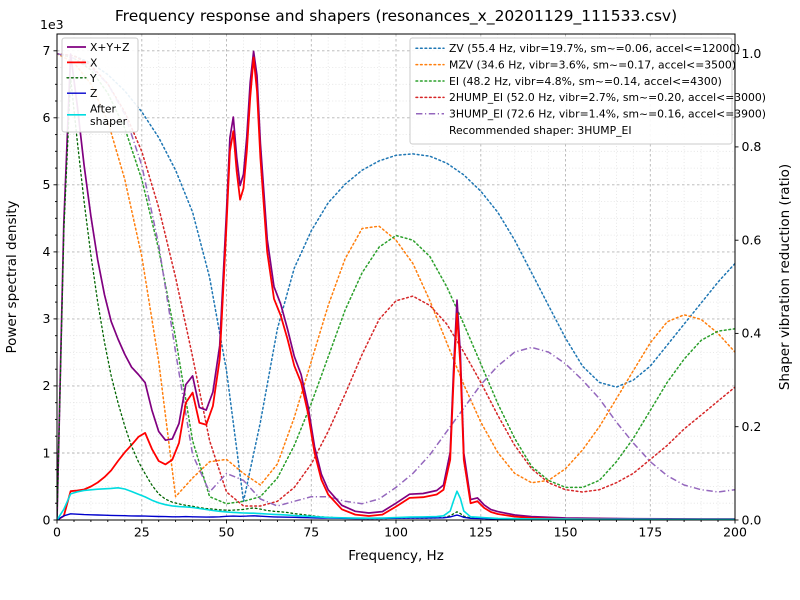  I want to click on x-tick-label: 125, so click(481, 532).